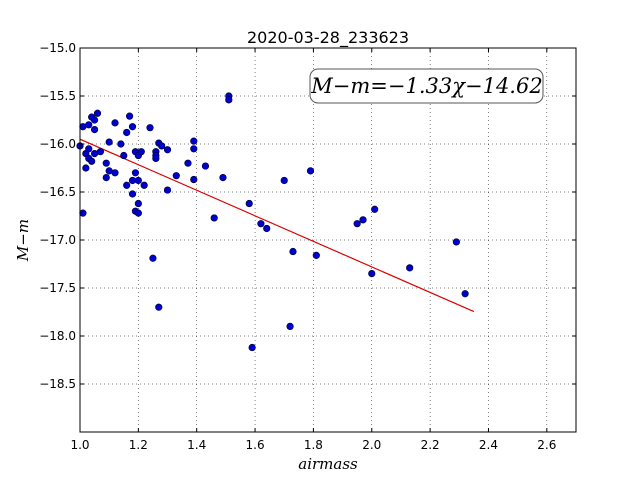 This screenshot has width=640, height=480. Describe the element at coordinates (57, 240) in the screenshot. I see `y-tick-label: −17.0` at that location.